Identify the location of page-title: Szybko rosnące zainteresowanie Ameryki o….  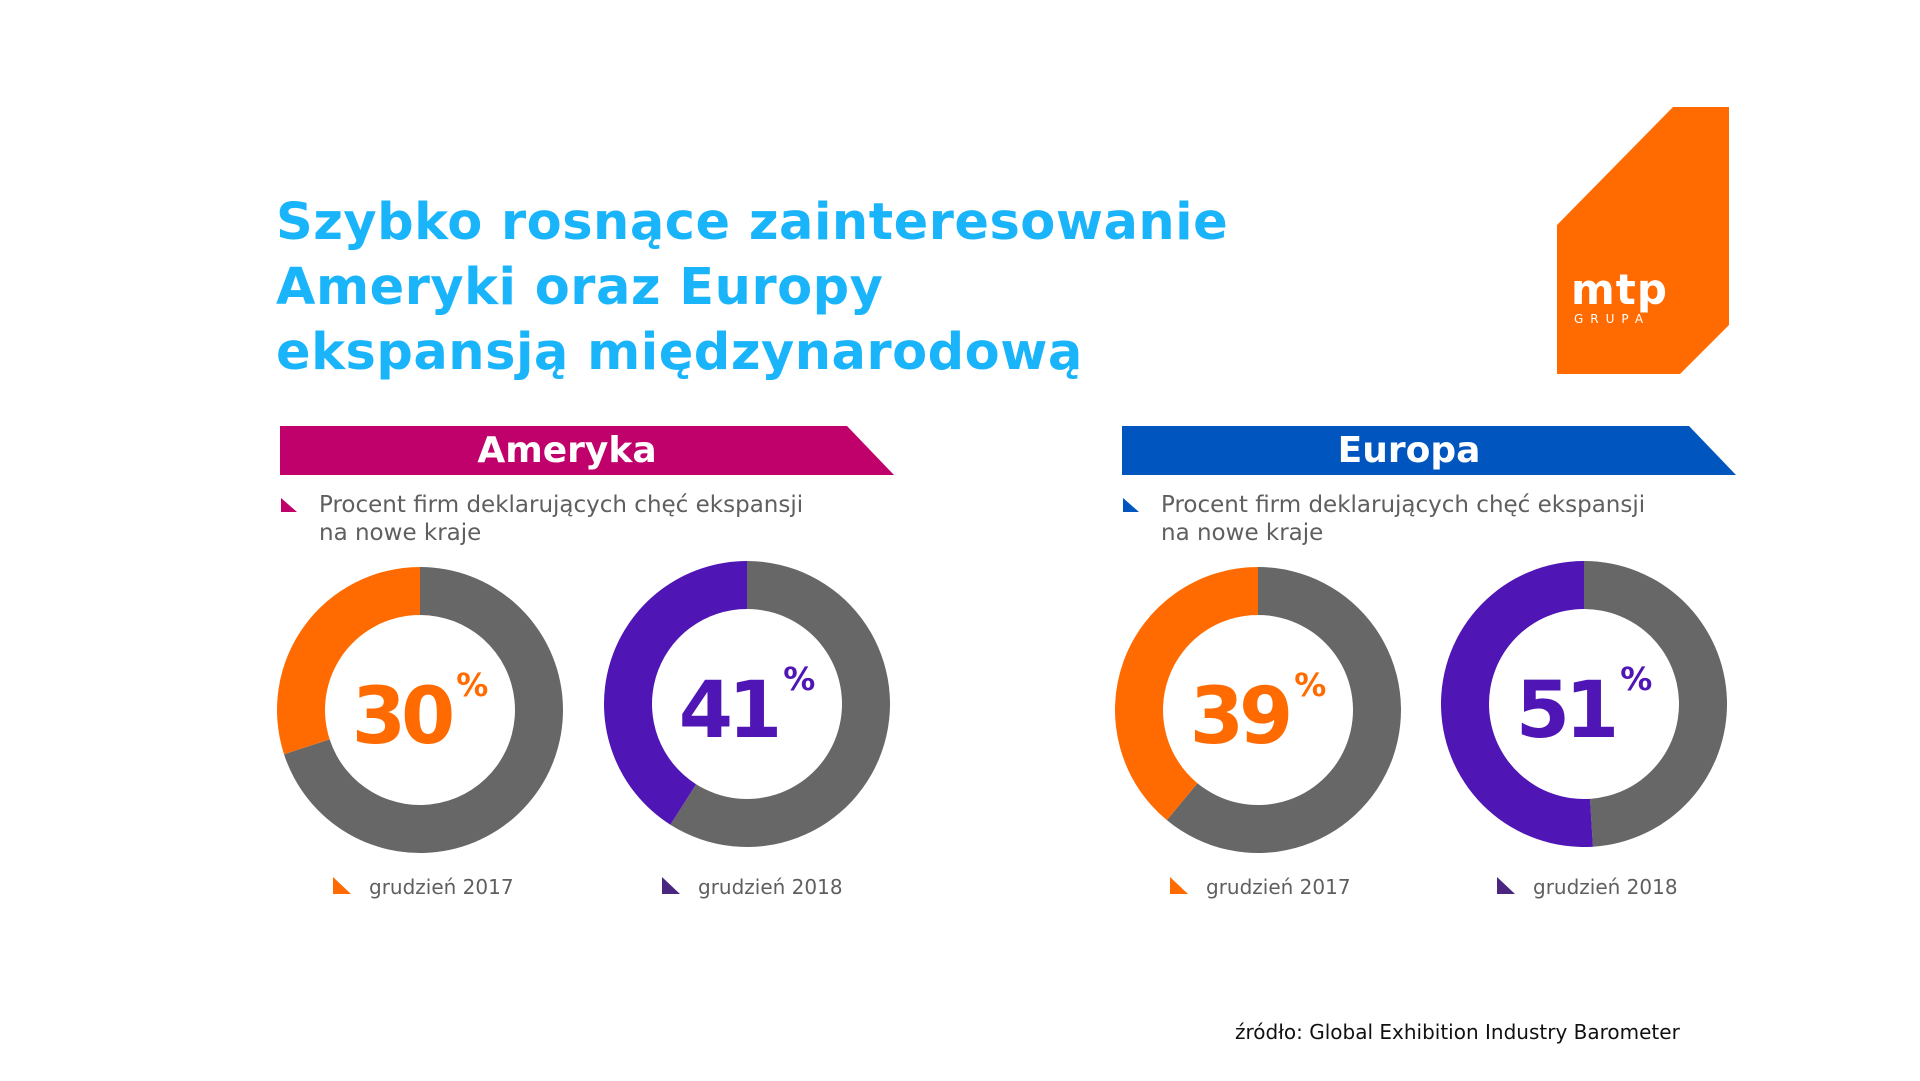
(752, 287).